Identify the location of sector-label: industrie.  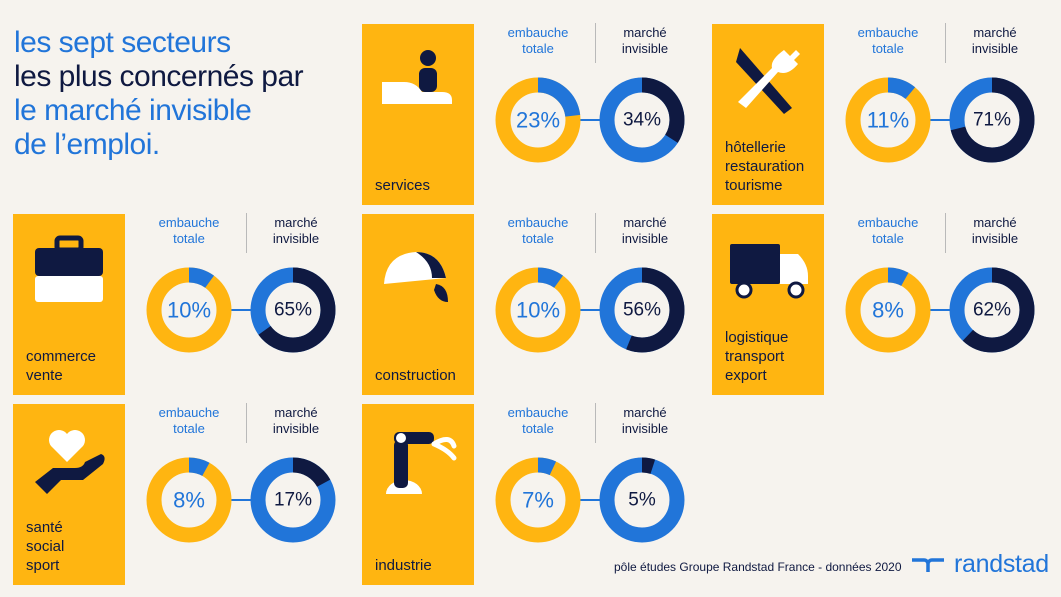
(403, 565).